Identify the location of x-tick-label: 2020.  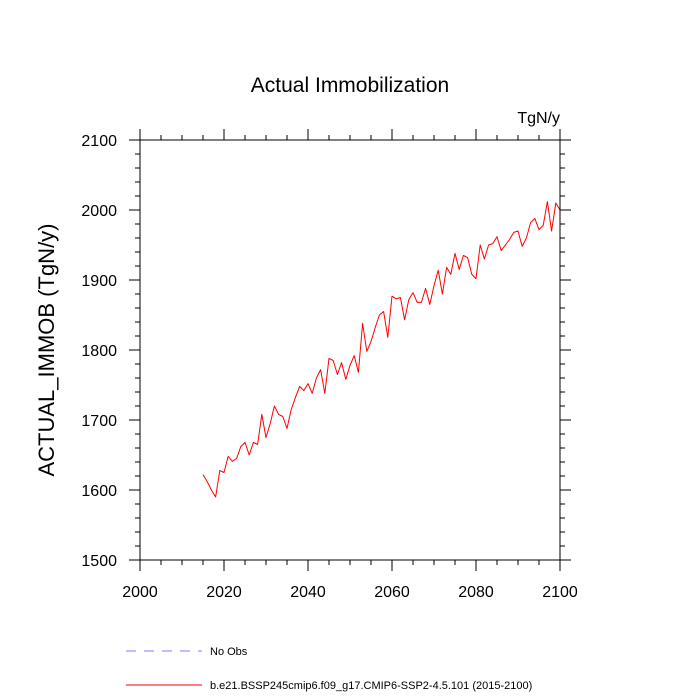
(224, 592).